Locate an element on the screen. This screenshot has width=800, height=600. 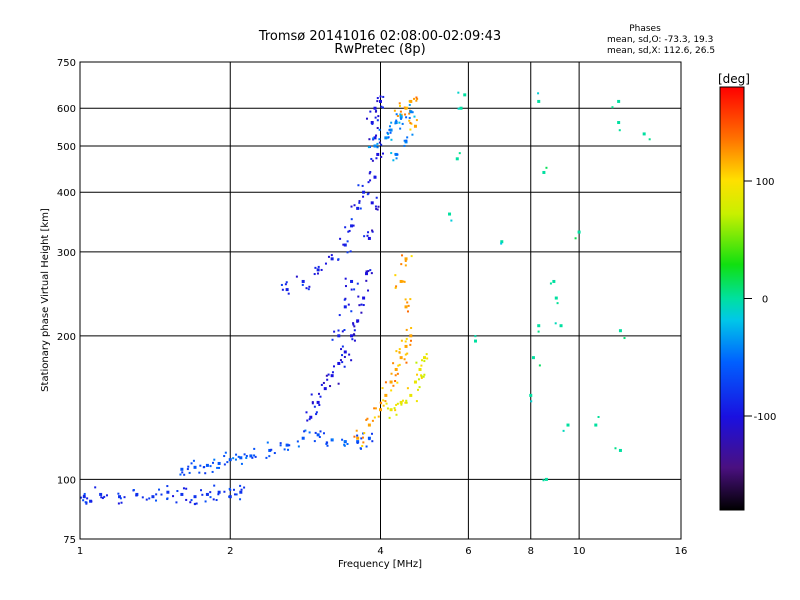
y-tick-label: 100 is located at coordinates (66, 480).